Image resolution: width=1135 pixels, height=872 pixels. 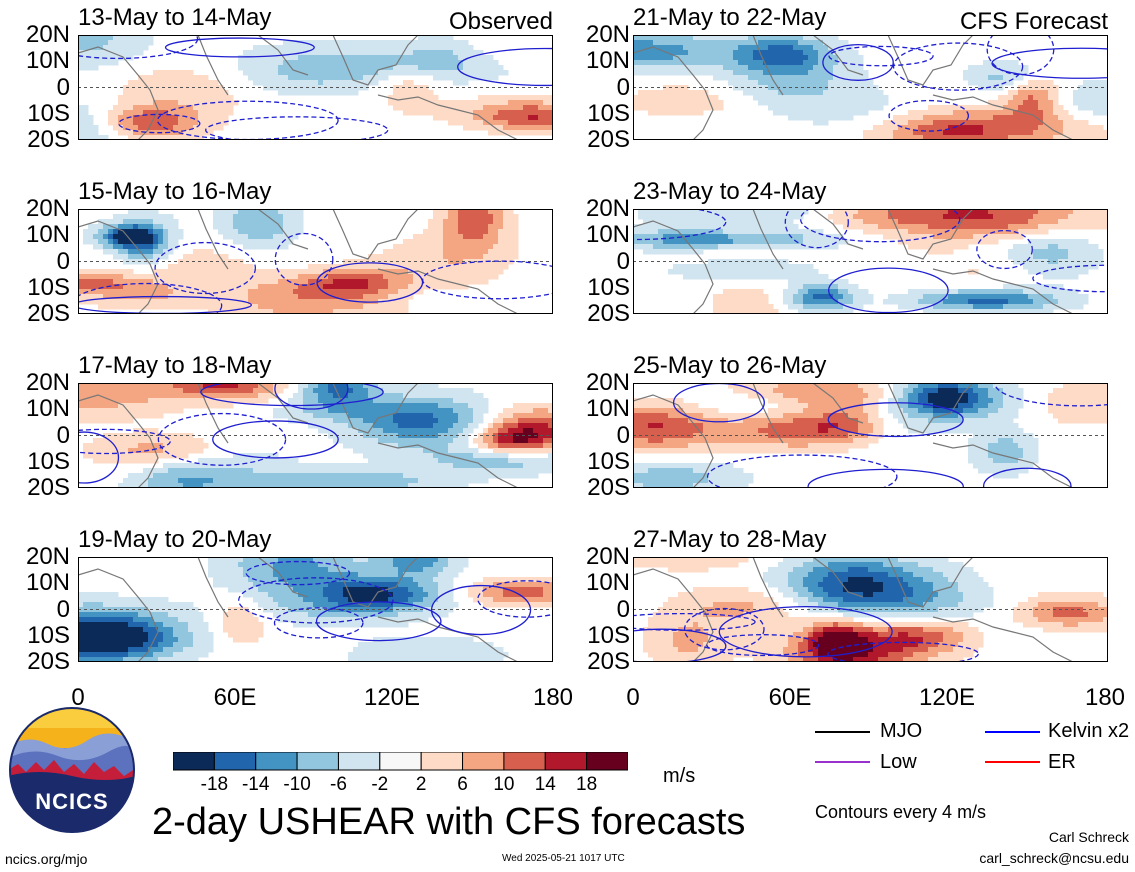 I want to click on colorbar-unit: m/s, so click(x=679, y=776).